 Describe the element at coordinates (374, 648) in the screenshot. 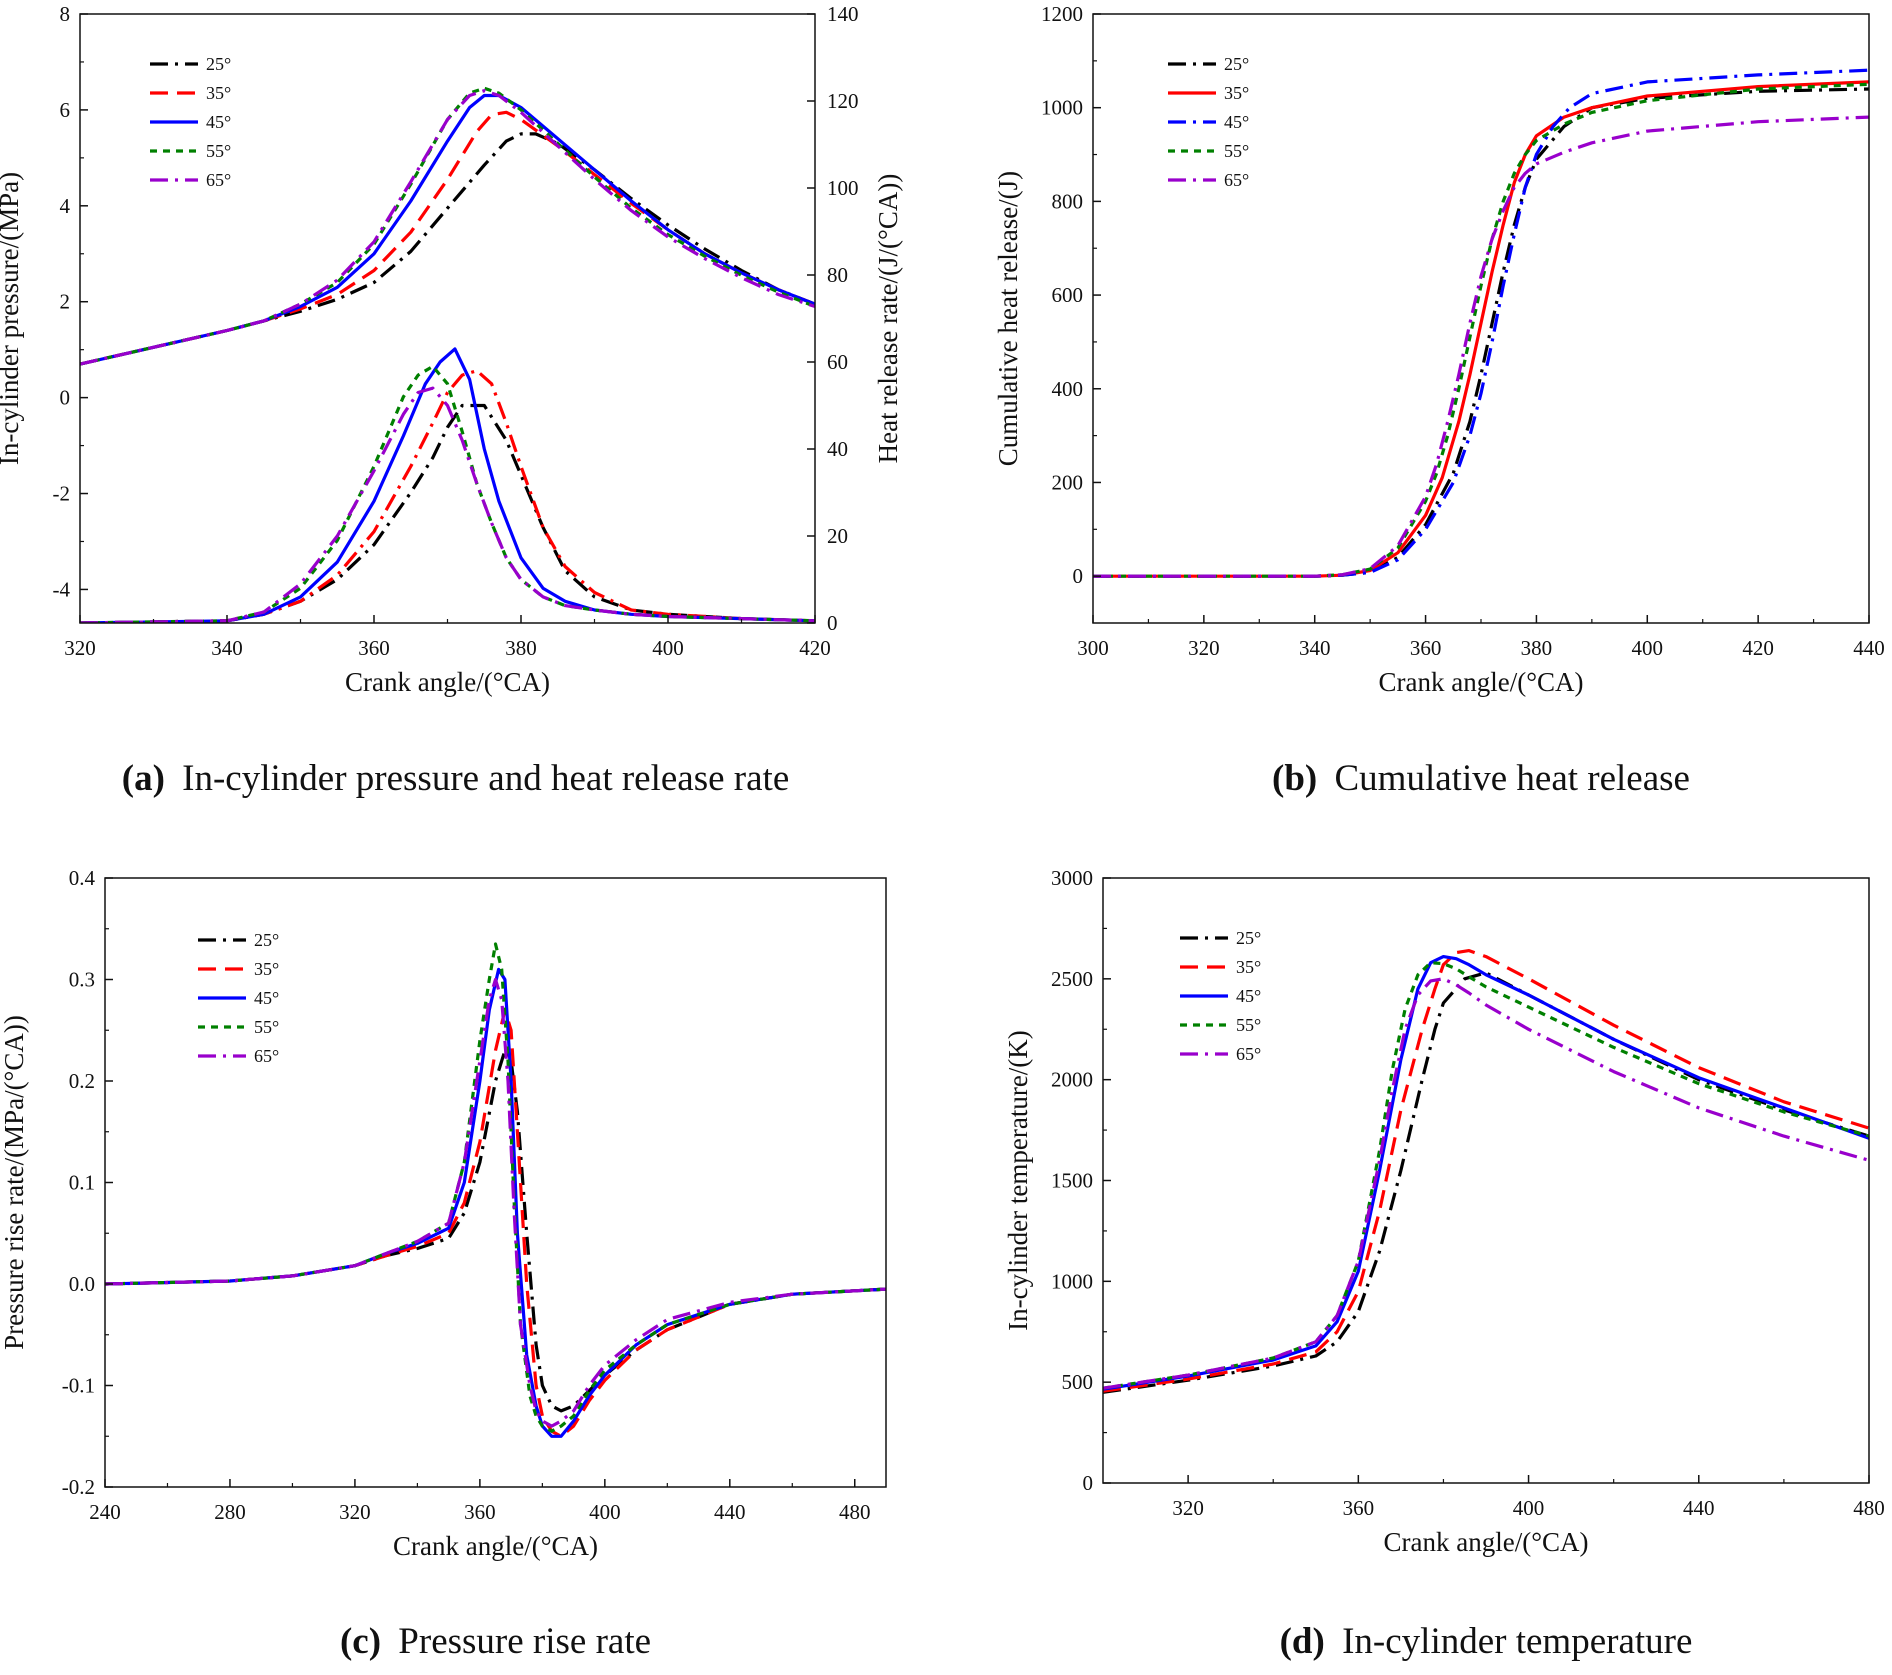

I see `panel-a-xtick-label-2: 360` at that location.